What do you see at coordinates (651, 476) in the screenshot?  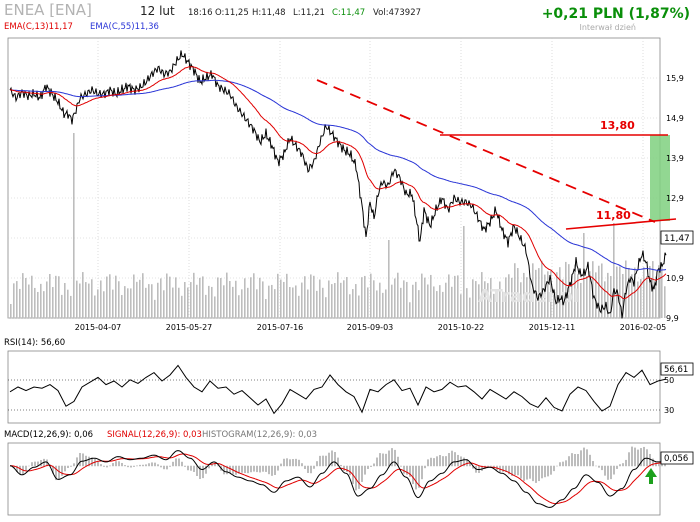 I see `up-arrow-icon` at bounding box center [651, 476].